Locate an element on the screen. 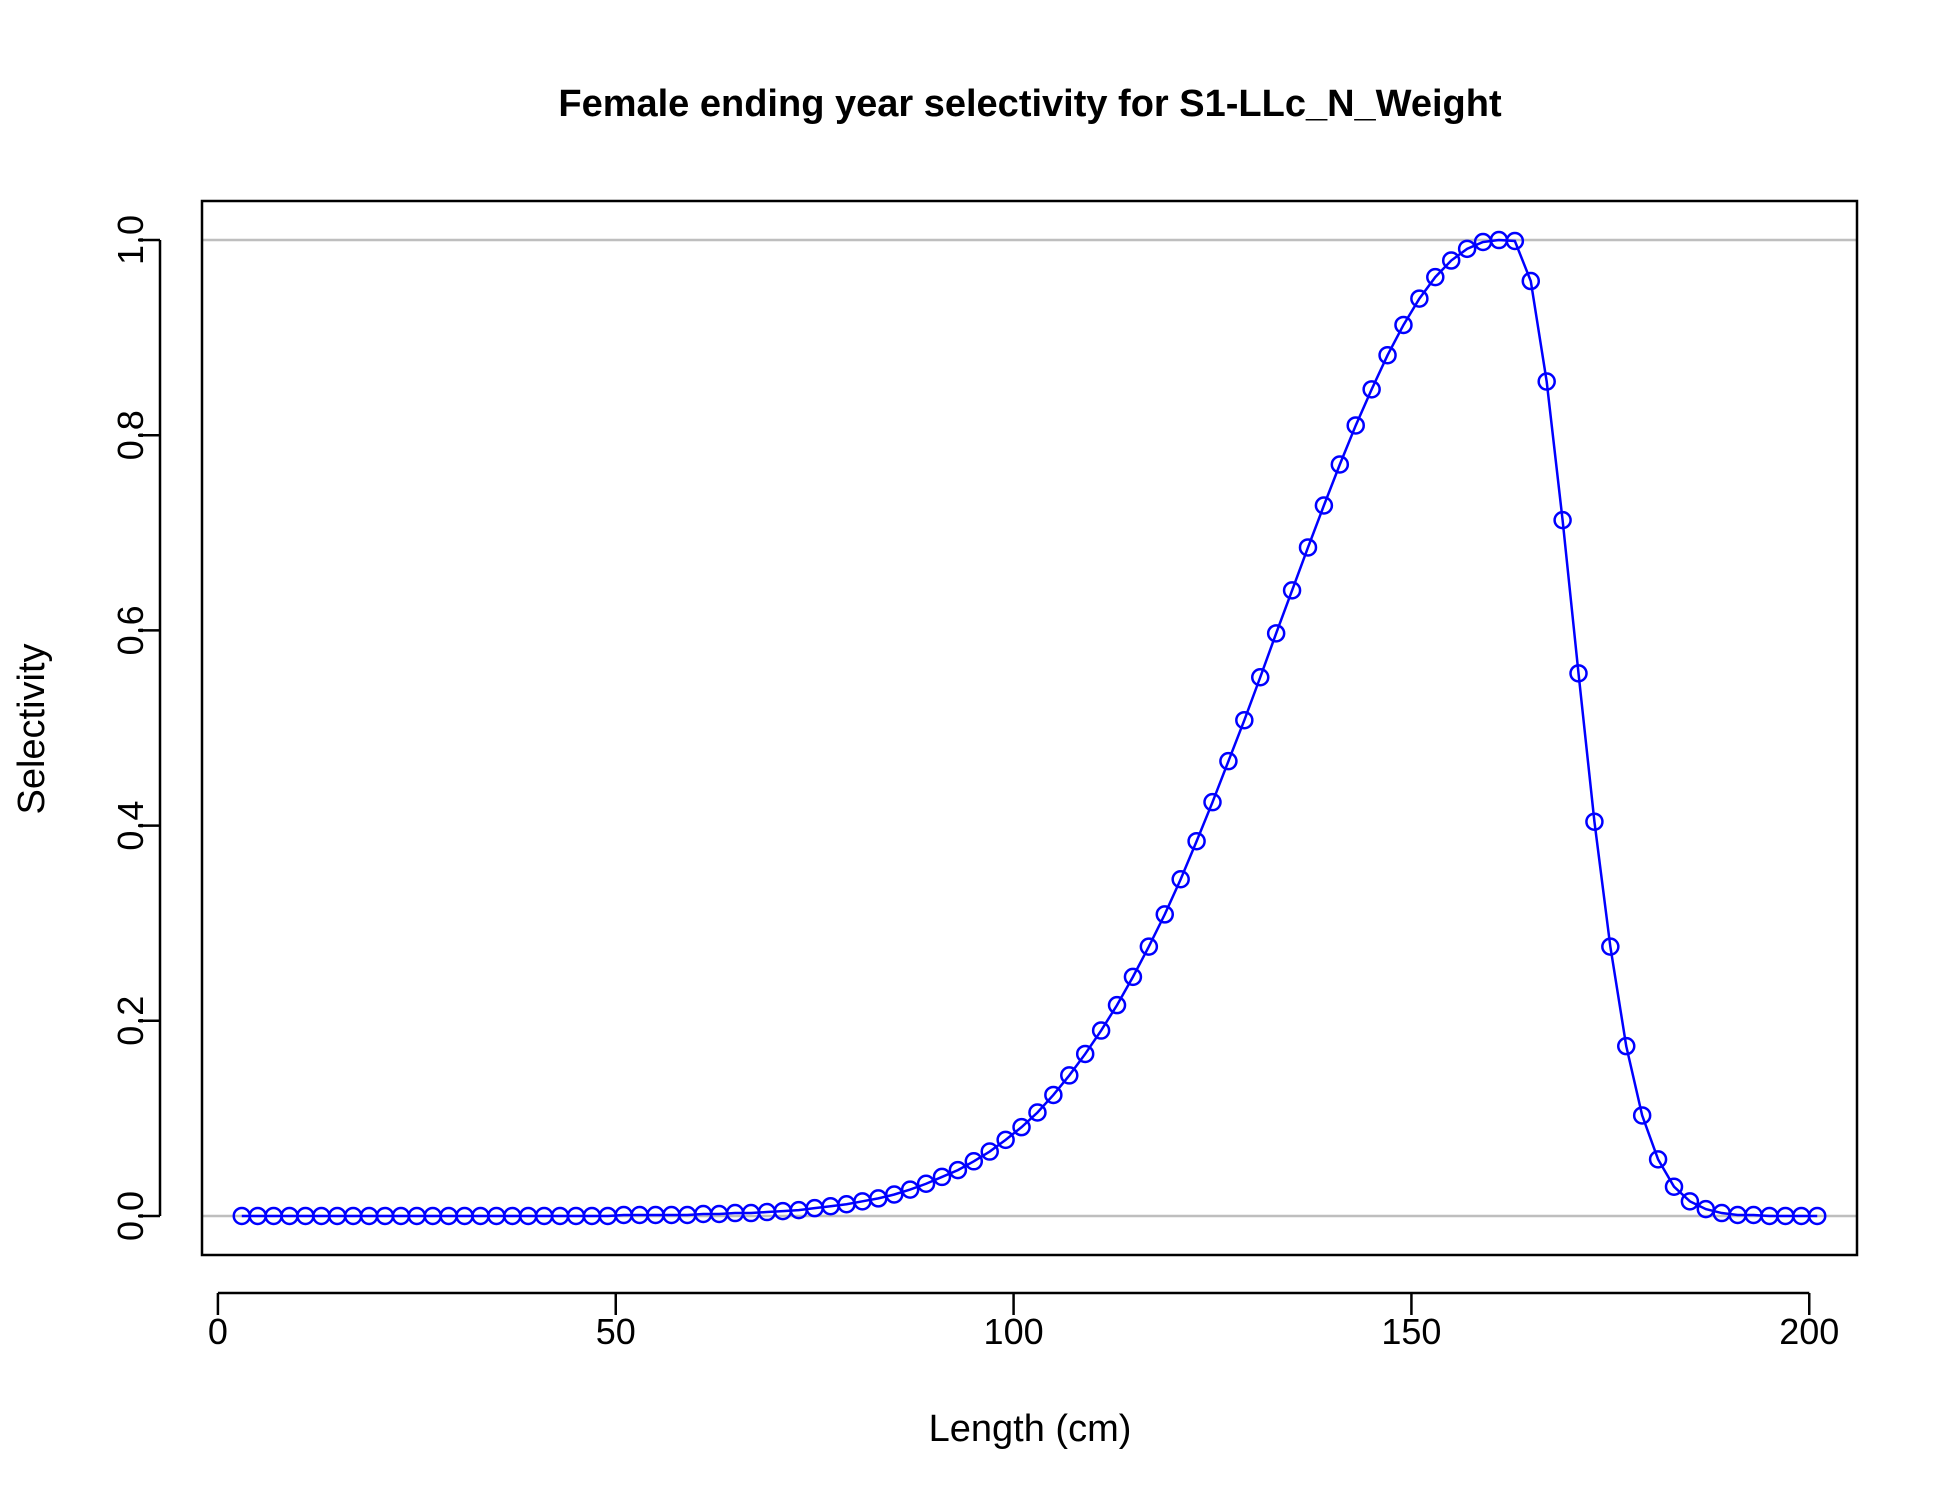  y-tick-label: 0.6 is located at coordinates (130, 630).